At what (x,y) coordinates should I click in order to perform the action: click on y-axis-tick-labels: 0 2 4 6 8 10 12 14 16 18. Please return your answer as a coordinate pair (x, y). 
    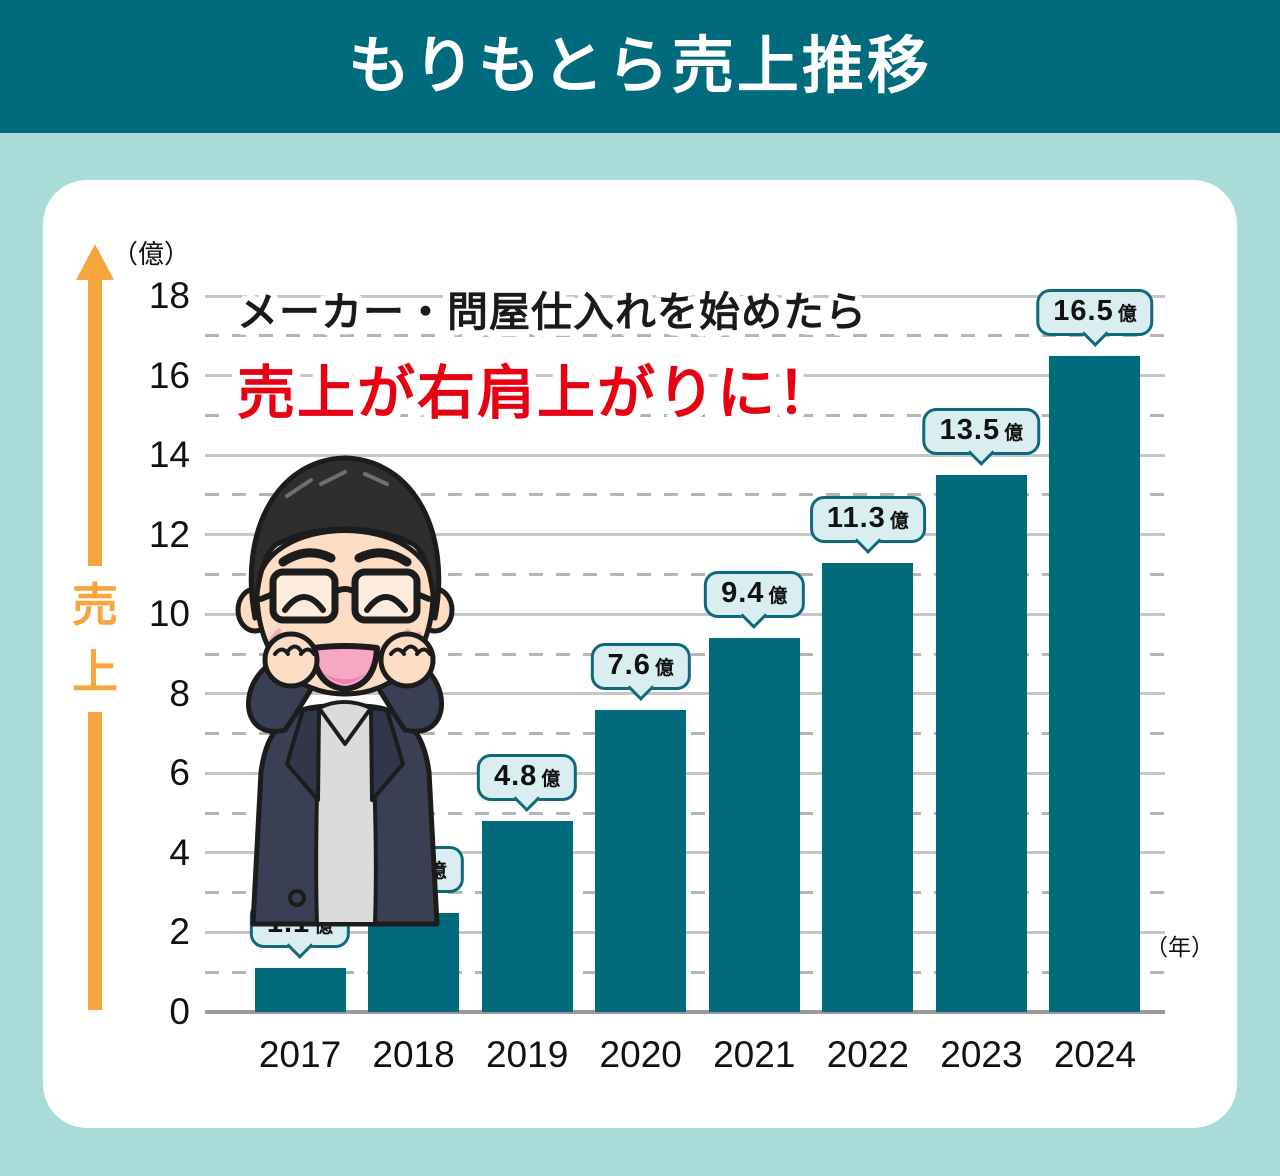
    Looking at the image, I should click on (116, 654).